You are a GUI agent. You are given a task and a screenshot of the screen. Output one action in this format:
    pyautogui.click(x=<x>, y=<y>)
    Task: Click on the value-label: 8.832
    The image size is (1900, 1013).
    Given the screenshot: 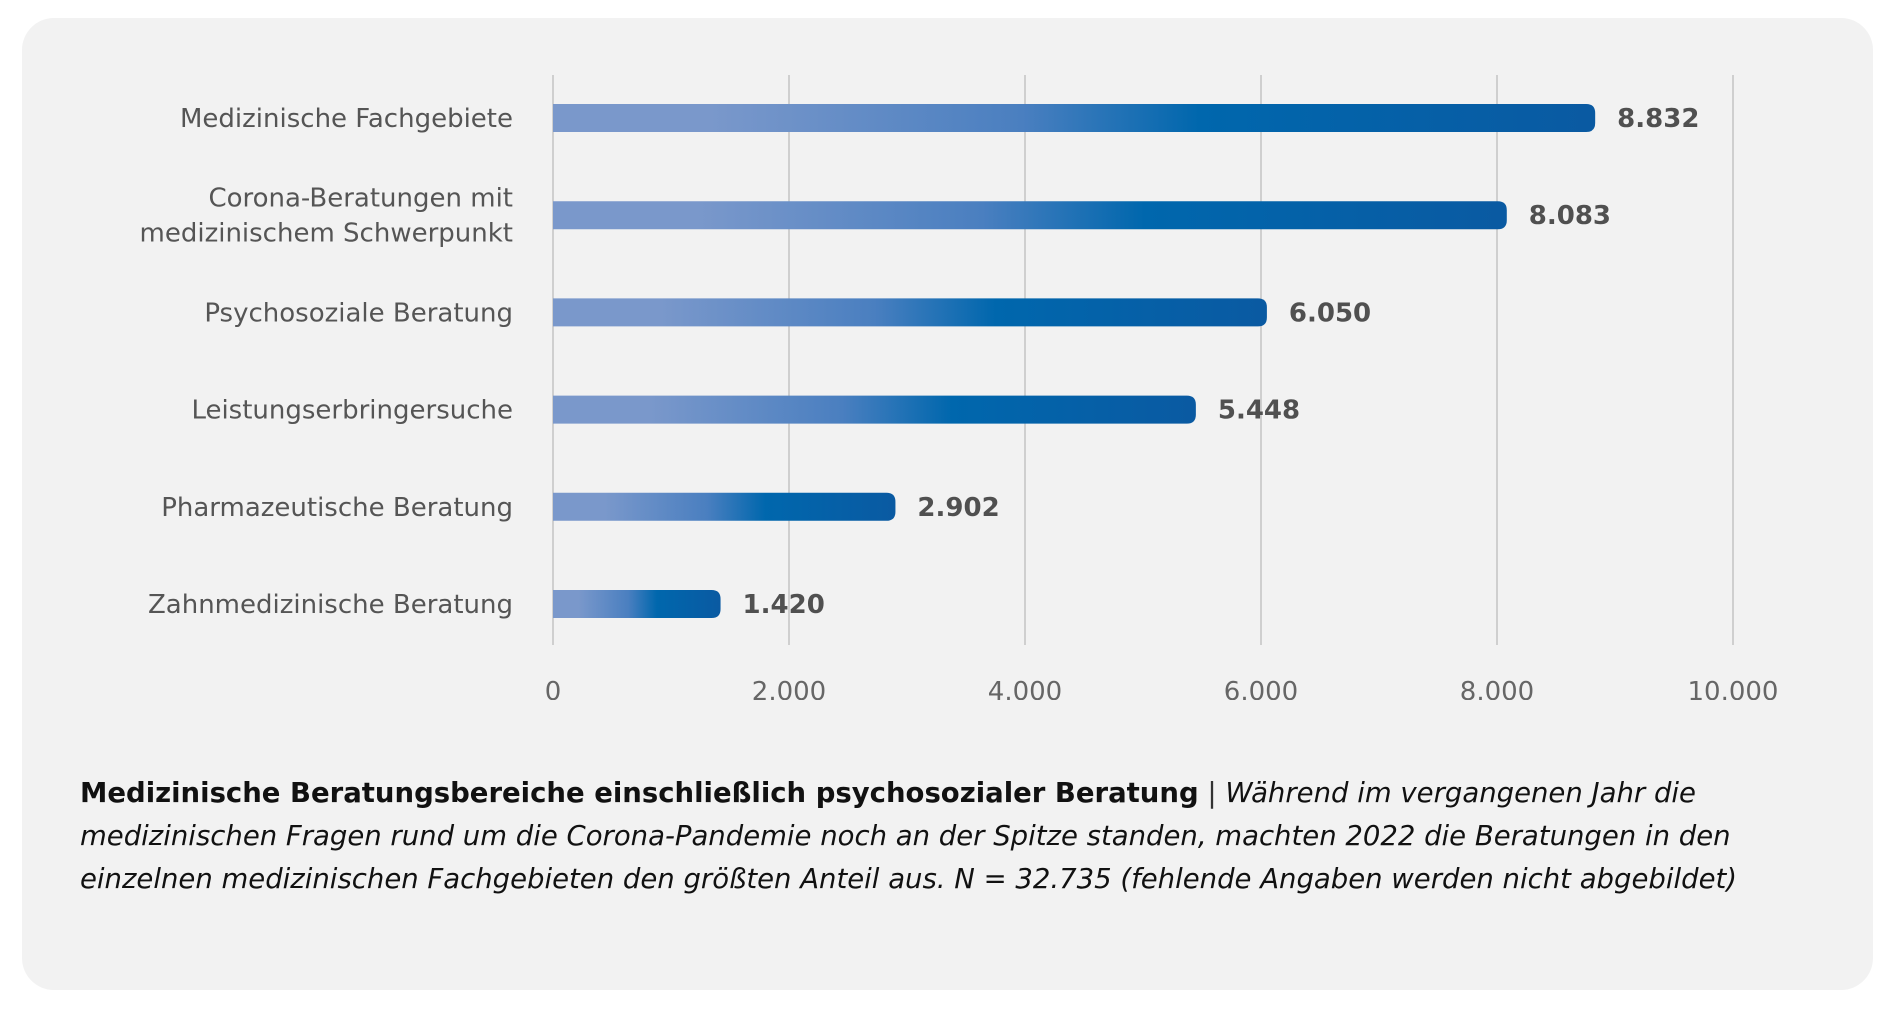 What is the action you would take?
    pyautogui.click(x=1658, y=119)
    